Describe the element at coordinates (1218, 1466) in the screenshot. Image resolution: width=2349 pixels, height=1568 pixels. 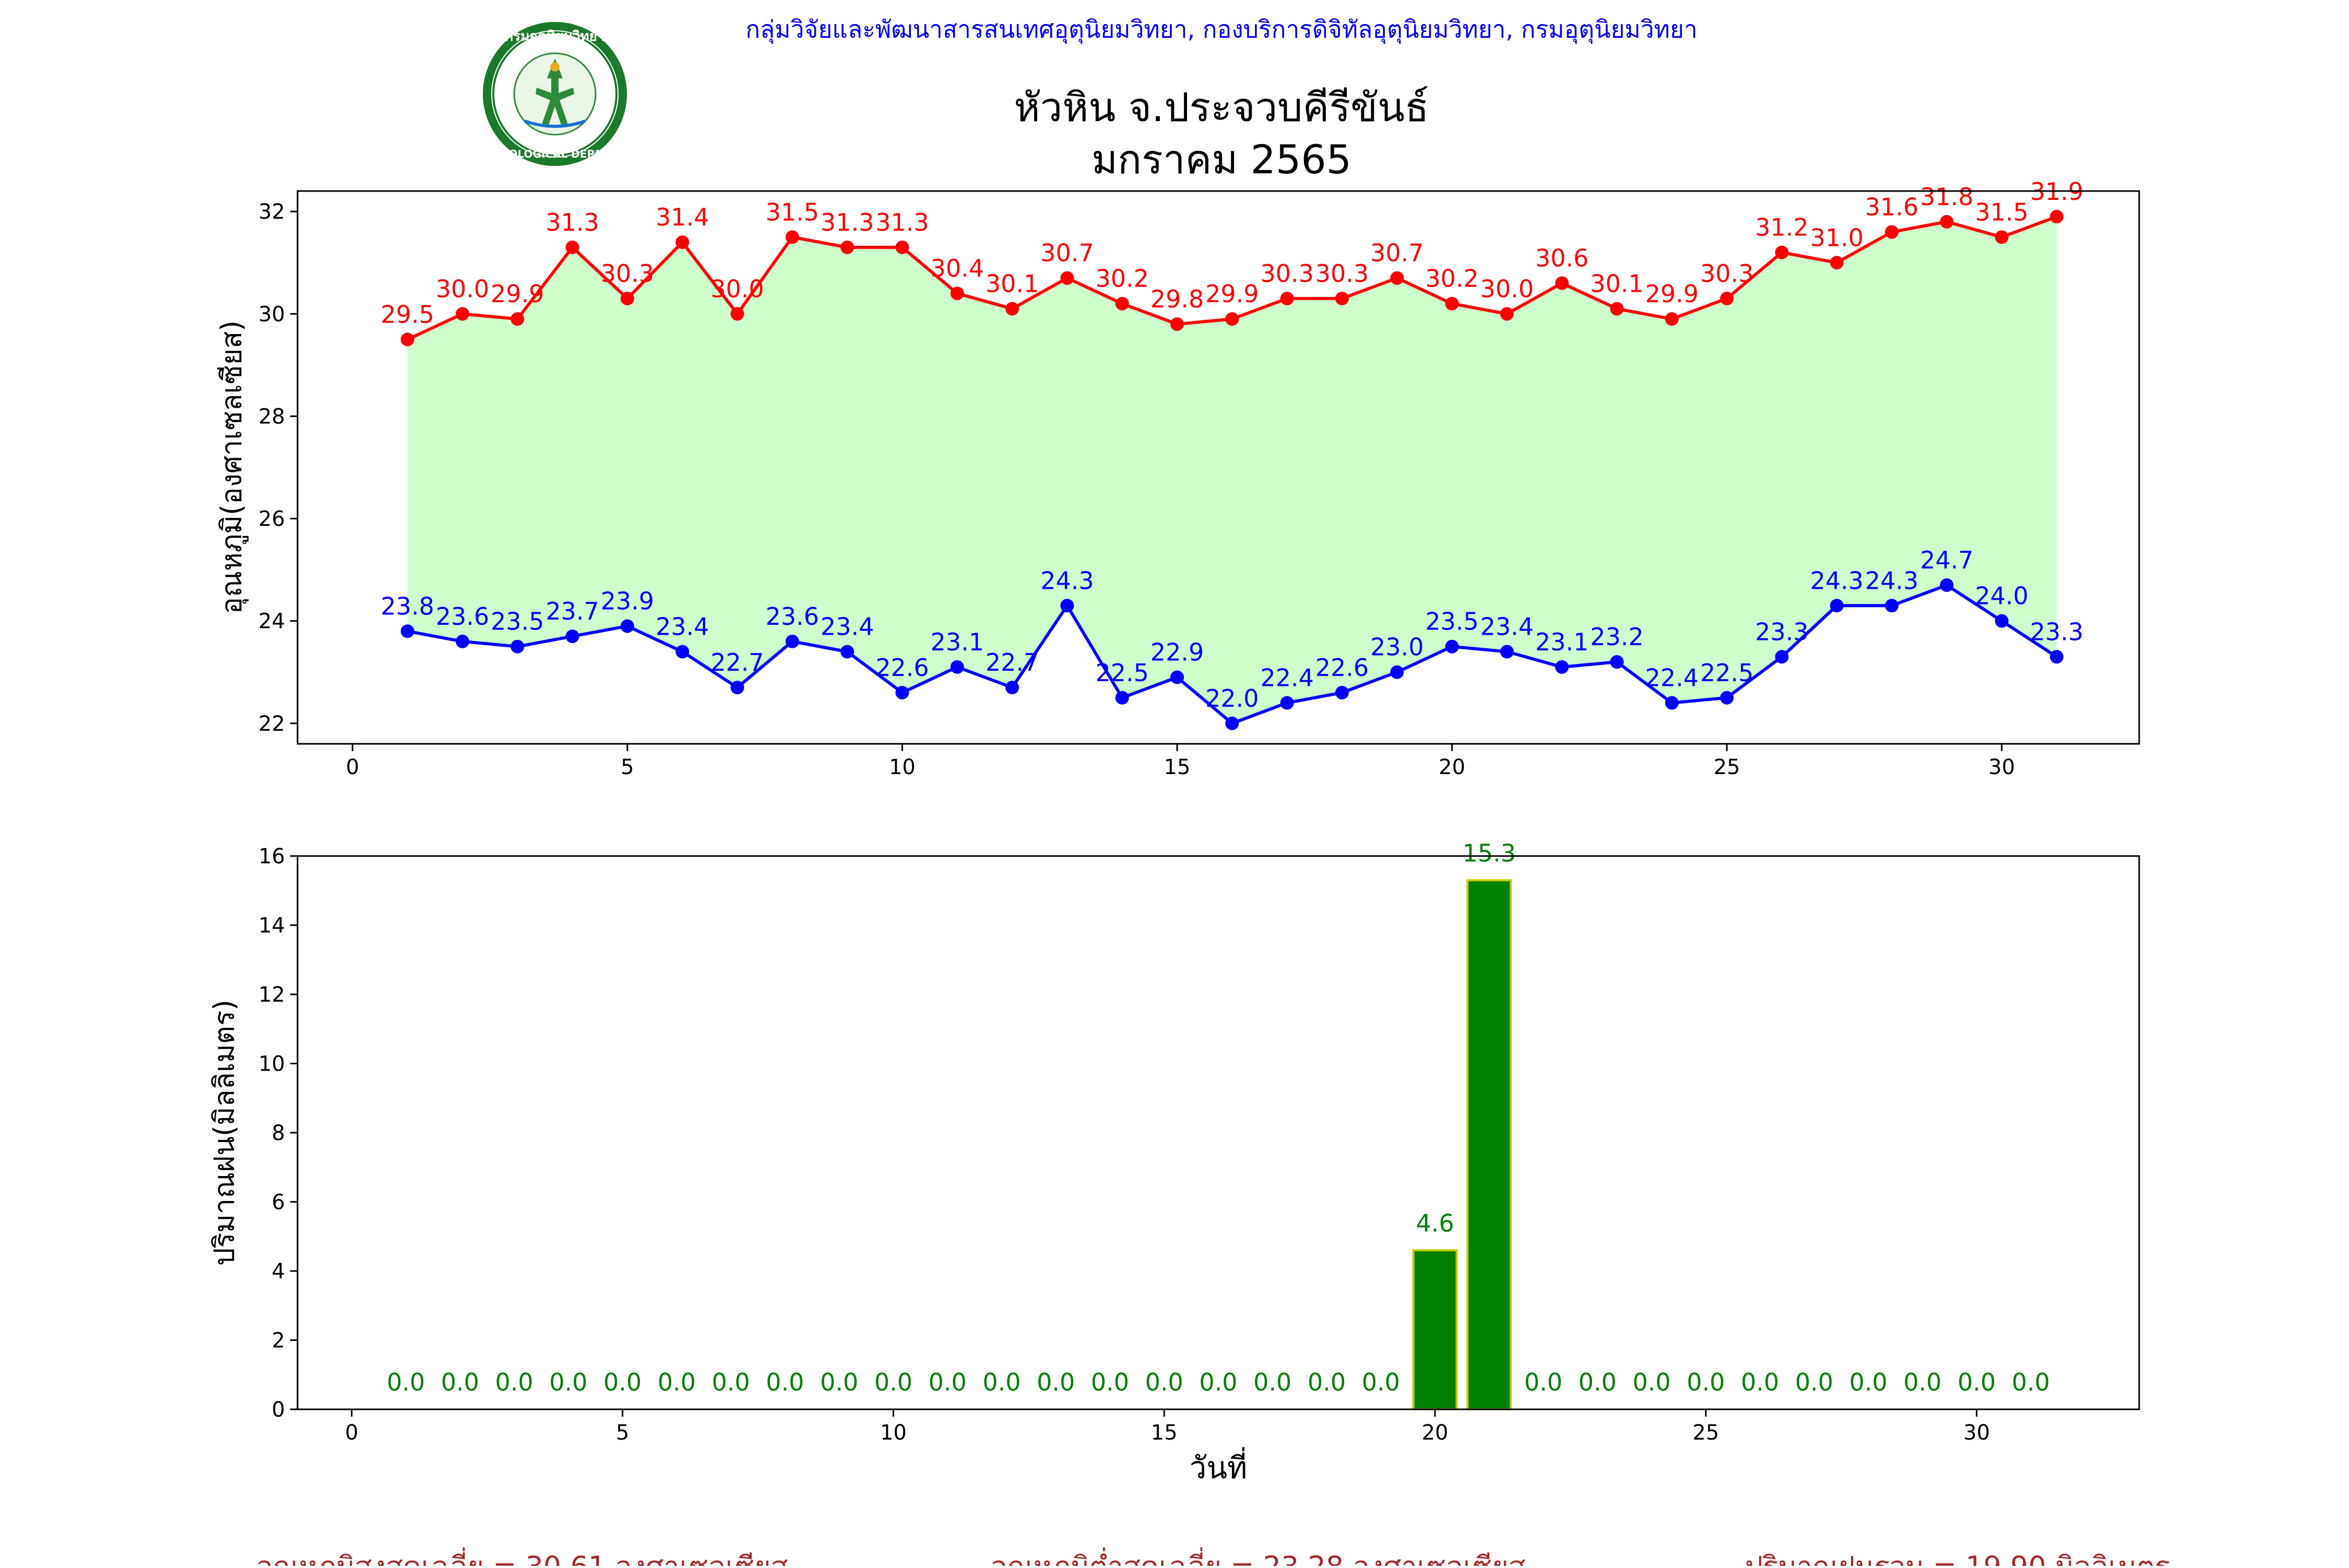
I see `rainfall-x-axis-label: วันที่` at that location.